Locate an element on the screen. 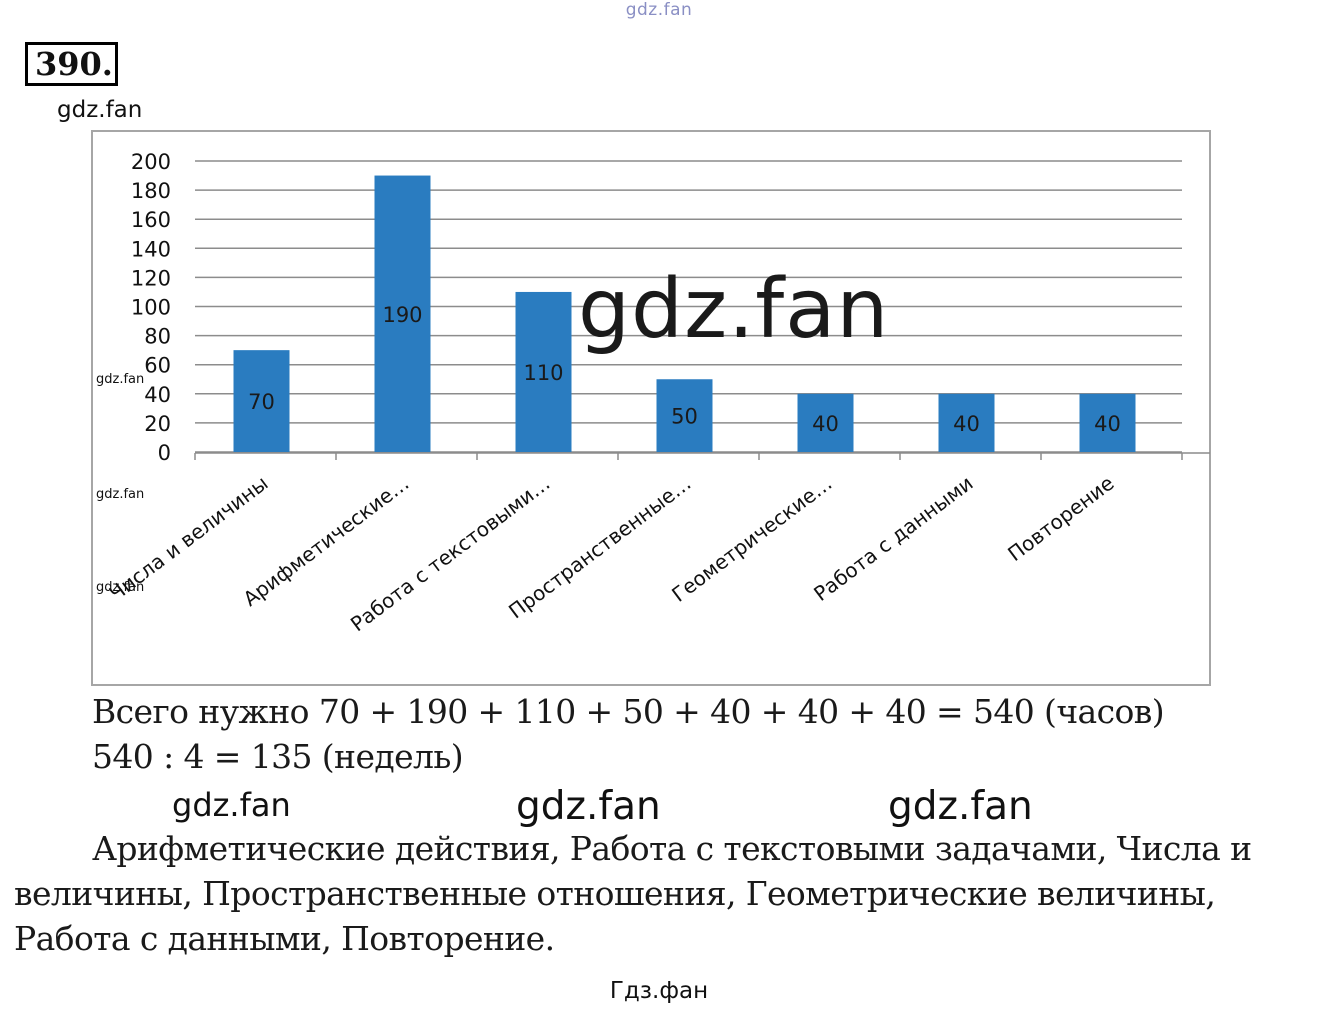 This screenshot has width=1318, height=1011. watermark-mid-3: gdz.fan is located at coordinates (960, 806).